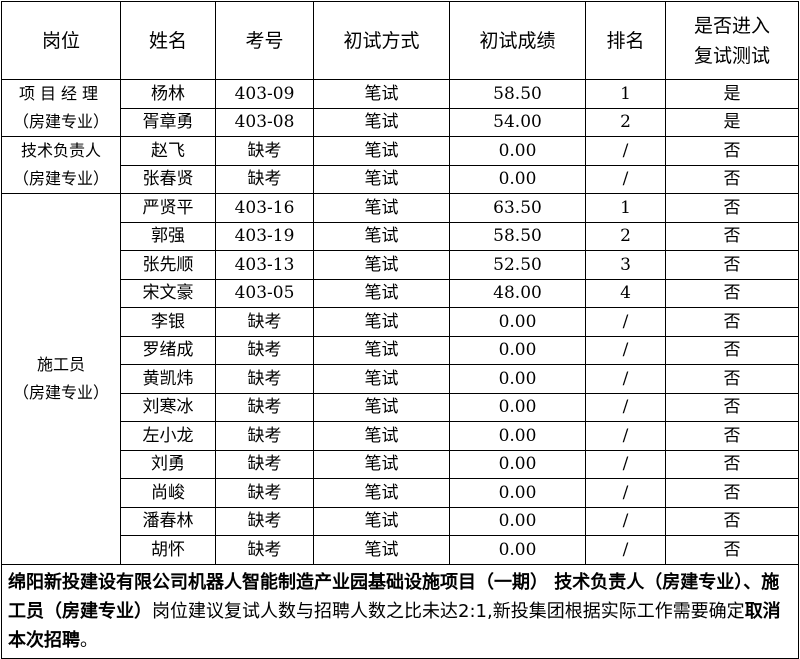 The width and height of the screenshot is (800, 659). I want to click on table-row: 罗绪成 缺考 笔试 0.00/否, so click(400, 350).